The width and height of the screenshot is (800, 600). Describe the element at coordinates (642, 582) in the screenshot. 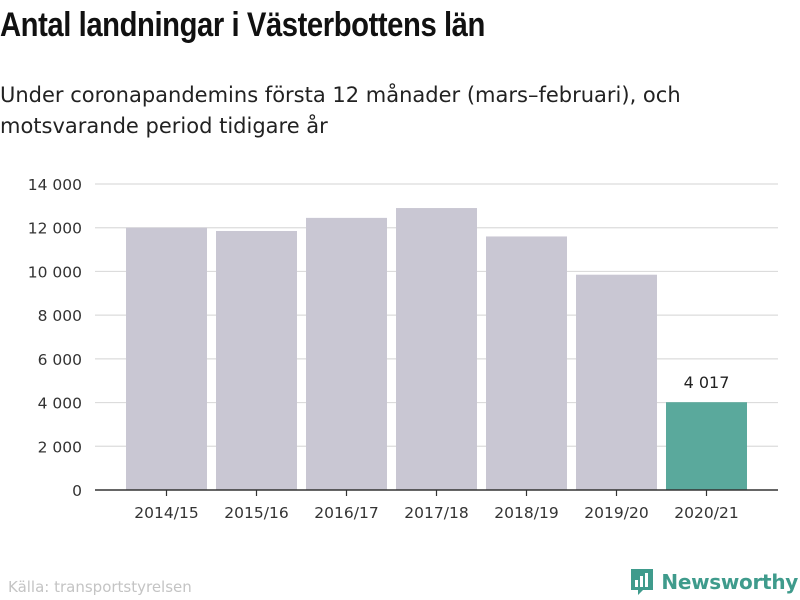

I see `bar-chart-badge-icon` at that location.